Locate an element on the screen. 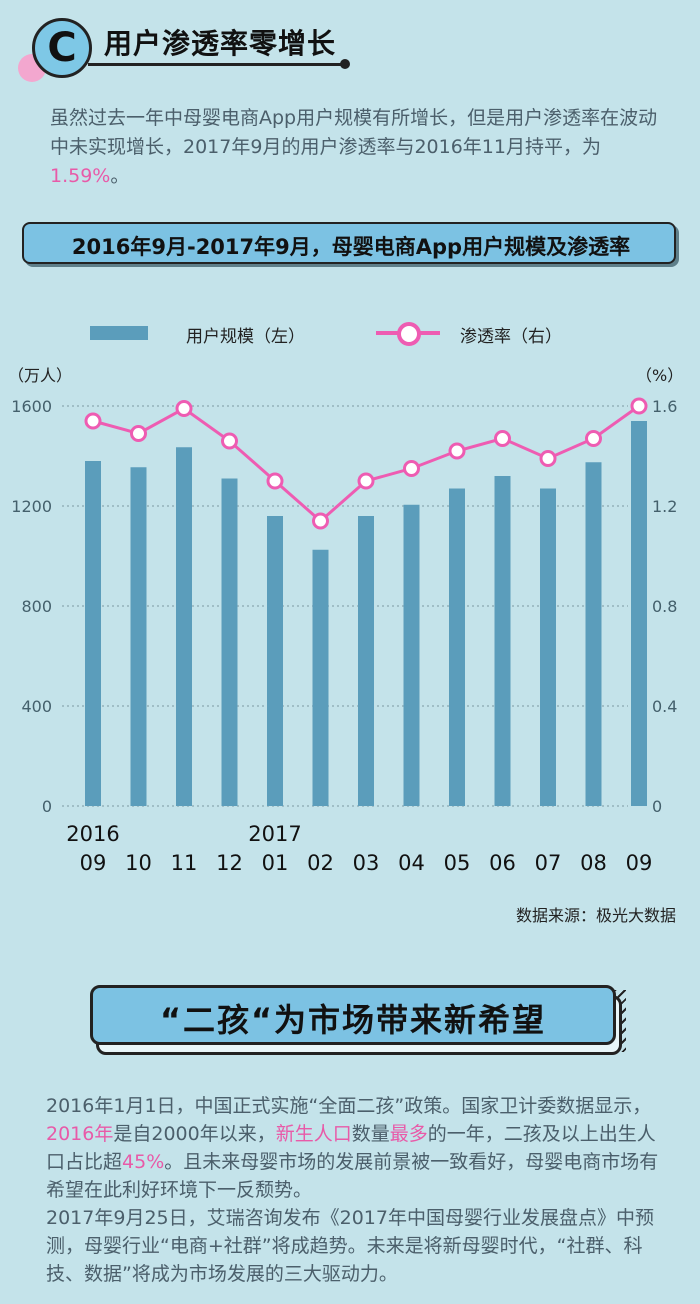  x-tick-label: 04 is located at coordinates (411, 863).